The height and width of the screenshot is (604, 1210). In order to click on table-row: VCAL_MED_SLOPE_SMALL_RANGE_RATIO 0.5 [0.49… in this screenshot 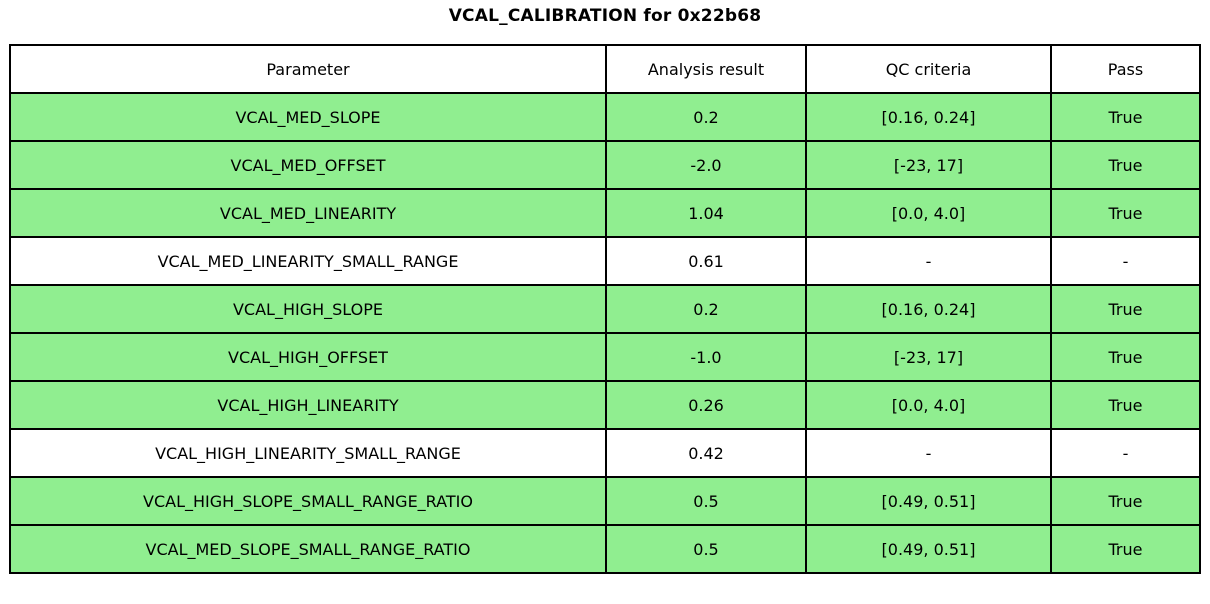, I will do `click(605, 549)`.